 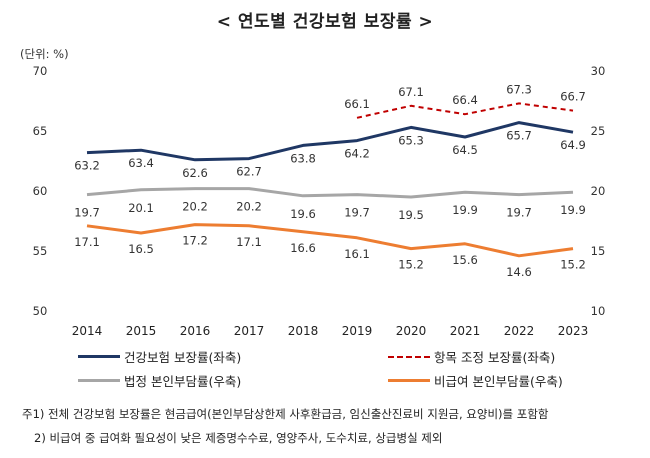 I want to click on y-right-tick-label: 15, so click(x=598, y=251).